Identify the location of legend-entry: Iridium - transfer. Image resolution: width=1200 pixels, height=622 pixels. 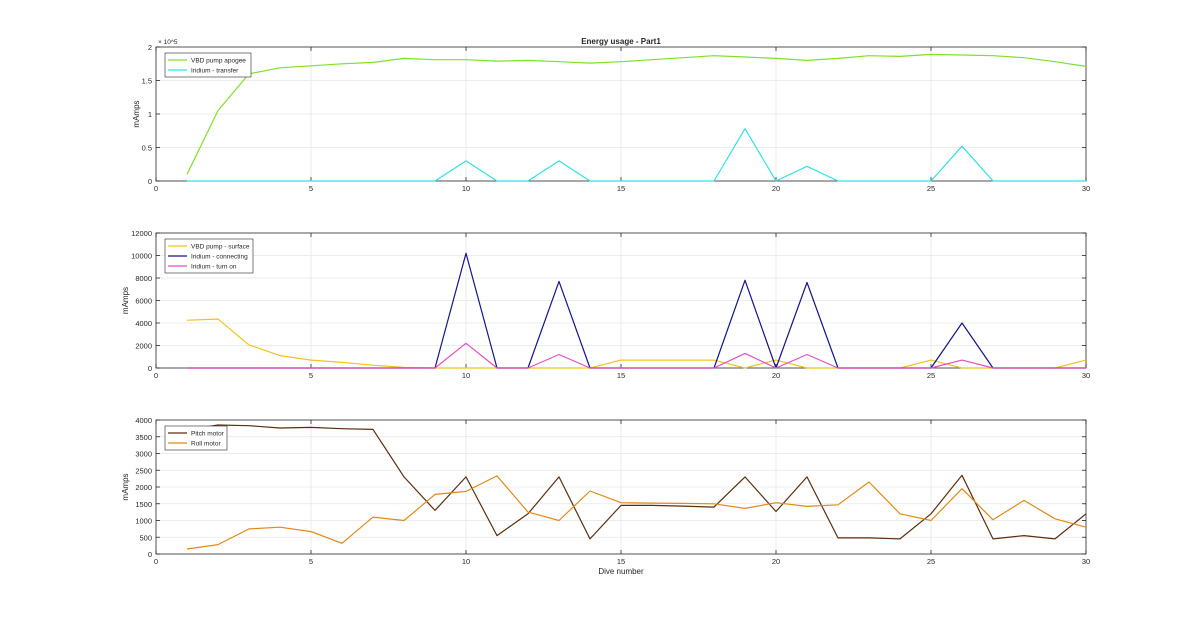
(215, 71).